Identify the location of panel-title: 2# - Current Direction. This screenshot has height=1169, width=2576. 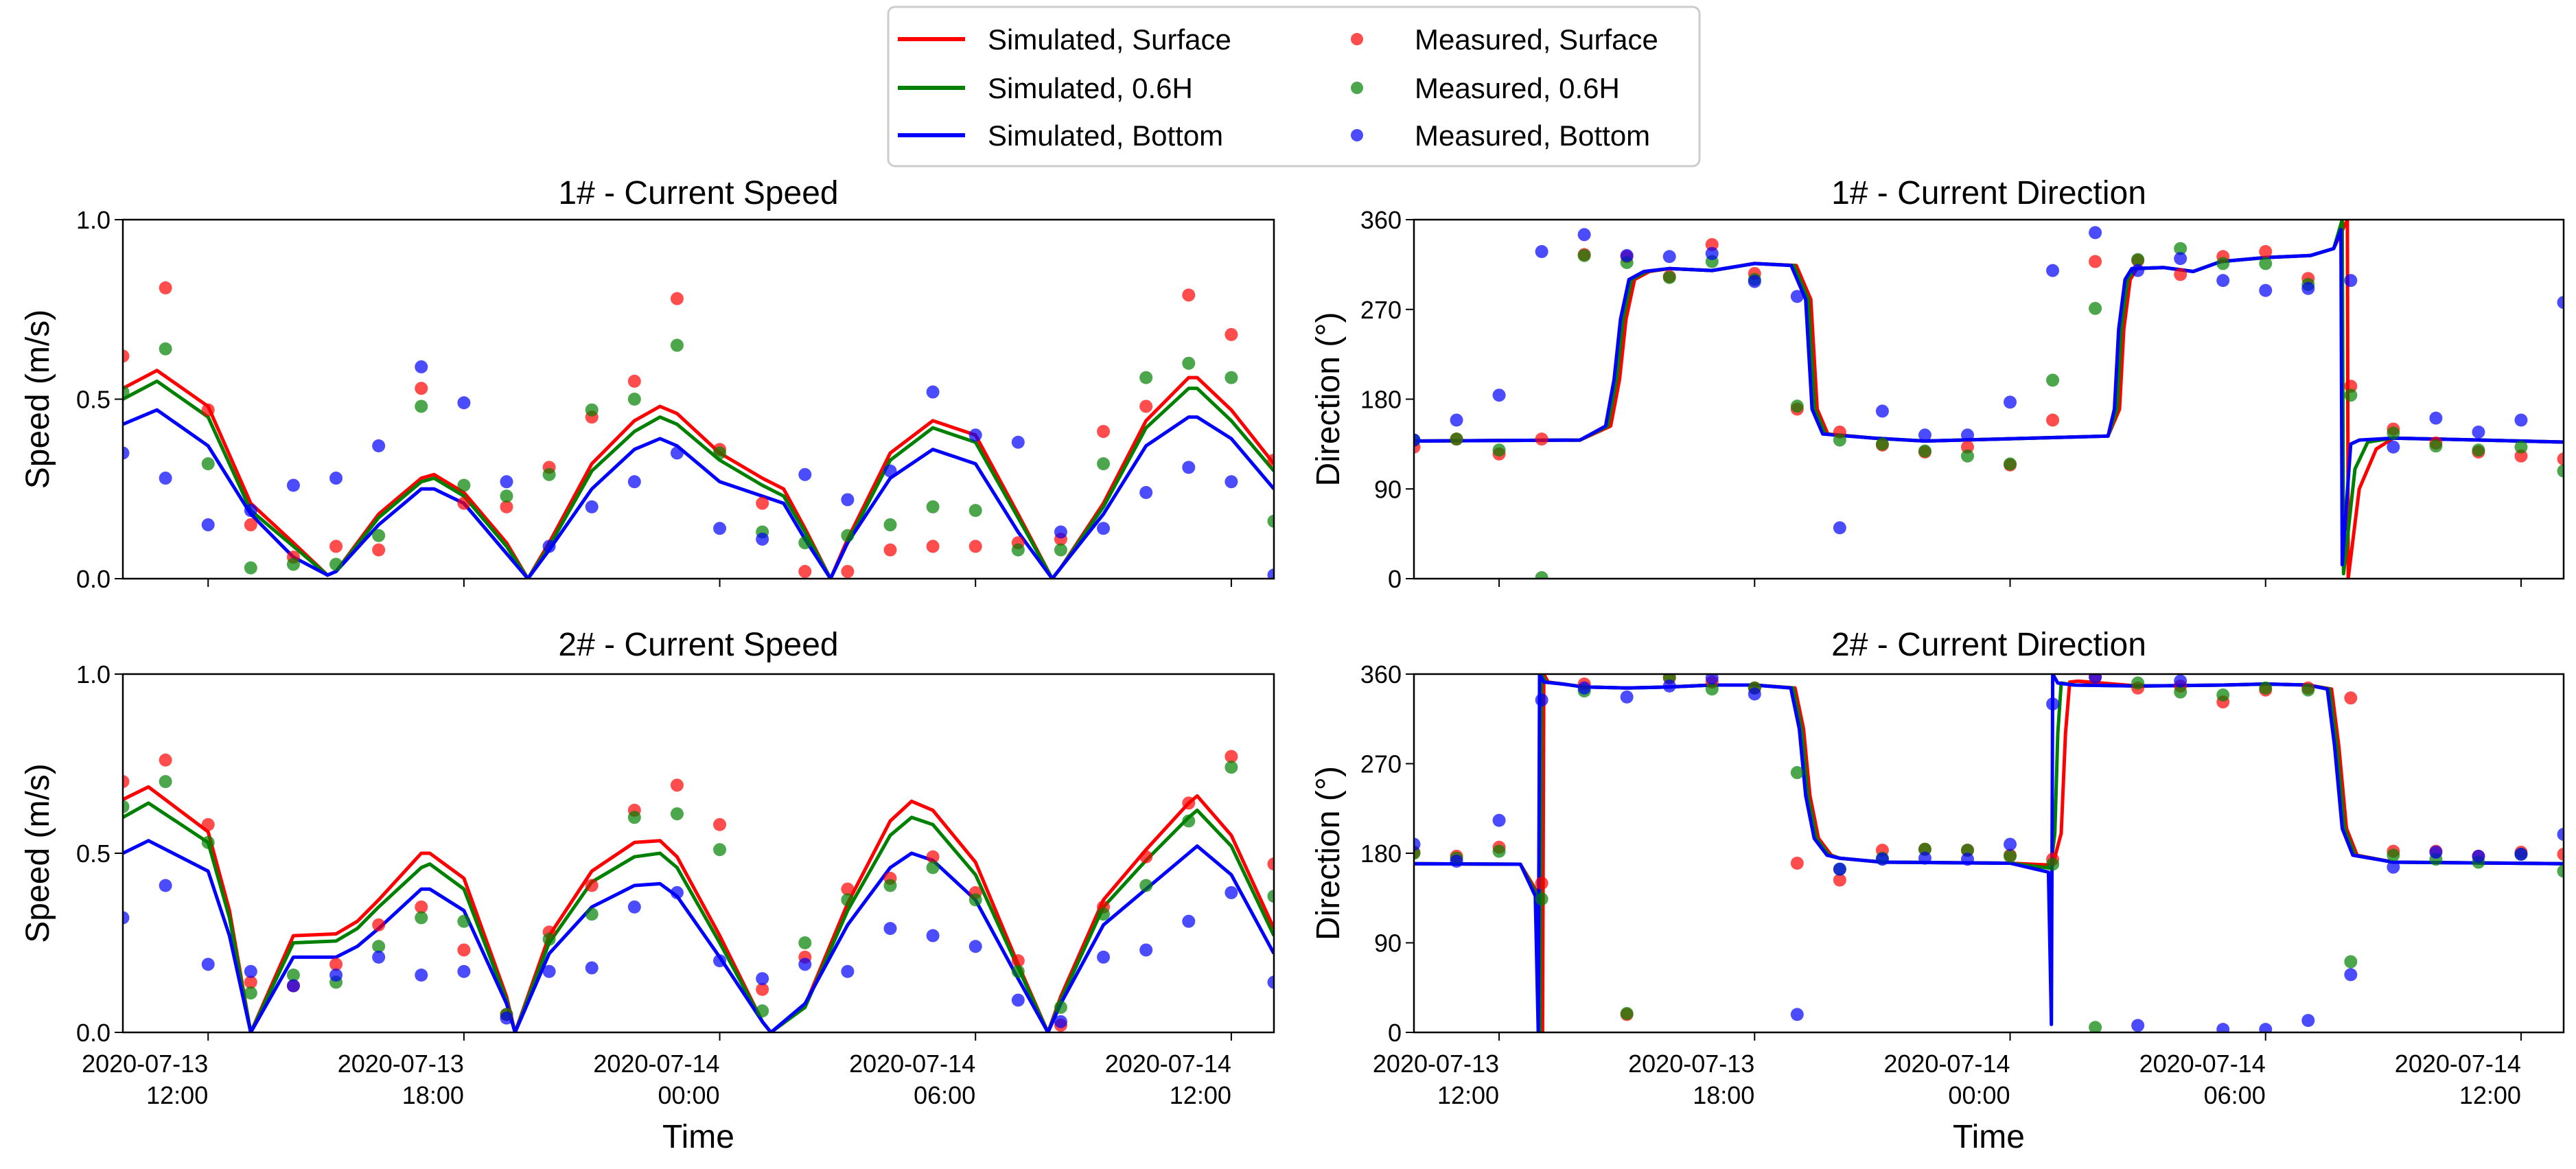
(1988, 645).